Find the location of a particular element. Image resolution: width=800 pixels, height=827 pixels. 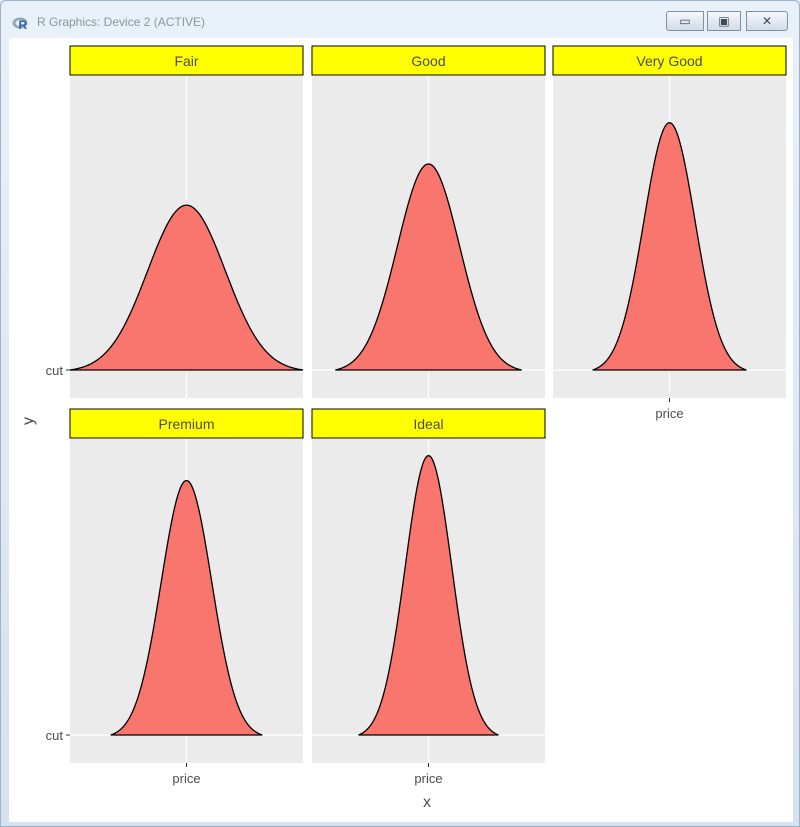

facet-label-very-good: Very Good is located at coordinates (669, 61).